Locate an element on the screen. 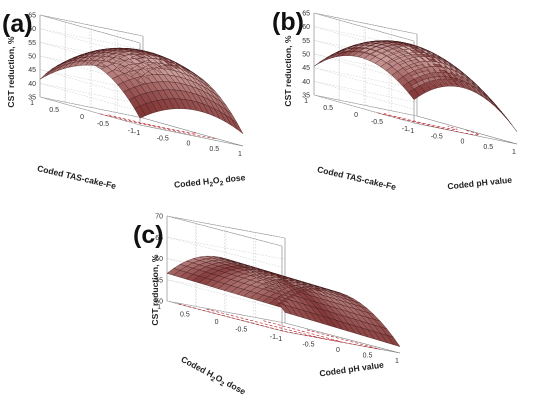 The width and height of the screenshot is (550, 403). panel-letter: (c) is located at coordinates (148, 235).